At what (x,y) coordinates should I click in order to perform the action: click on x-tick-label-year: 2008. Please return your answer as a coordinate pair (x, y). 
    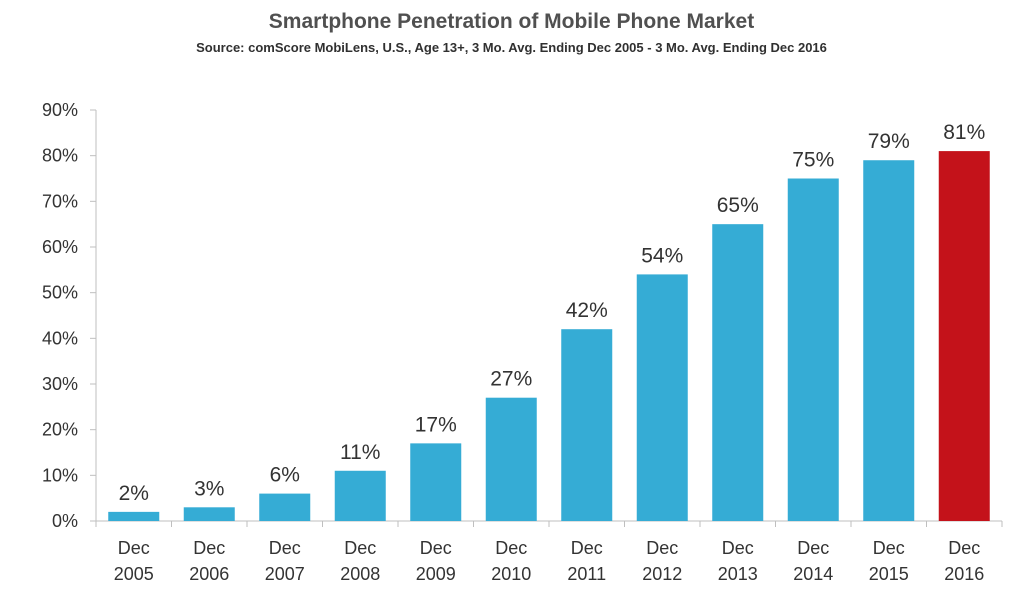
    Looking at the image, I should click on (360, 574).